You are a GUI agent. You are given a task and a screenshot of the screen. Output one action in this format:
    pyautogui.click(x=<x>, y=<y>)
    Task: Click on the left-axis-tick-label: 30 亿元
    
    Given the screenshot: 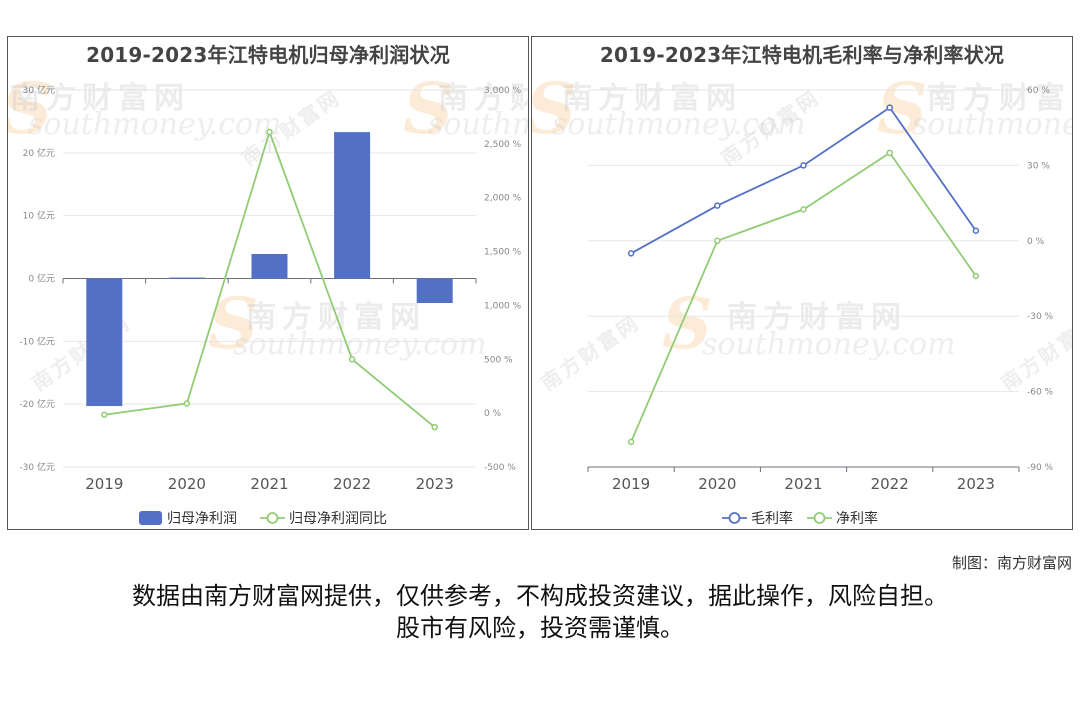 What is the action you would take?
    pyautogui.click(x=39, y=90)
    